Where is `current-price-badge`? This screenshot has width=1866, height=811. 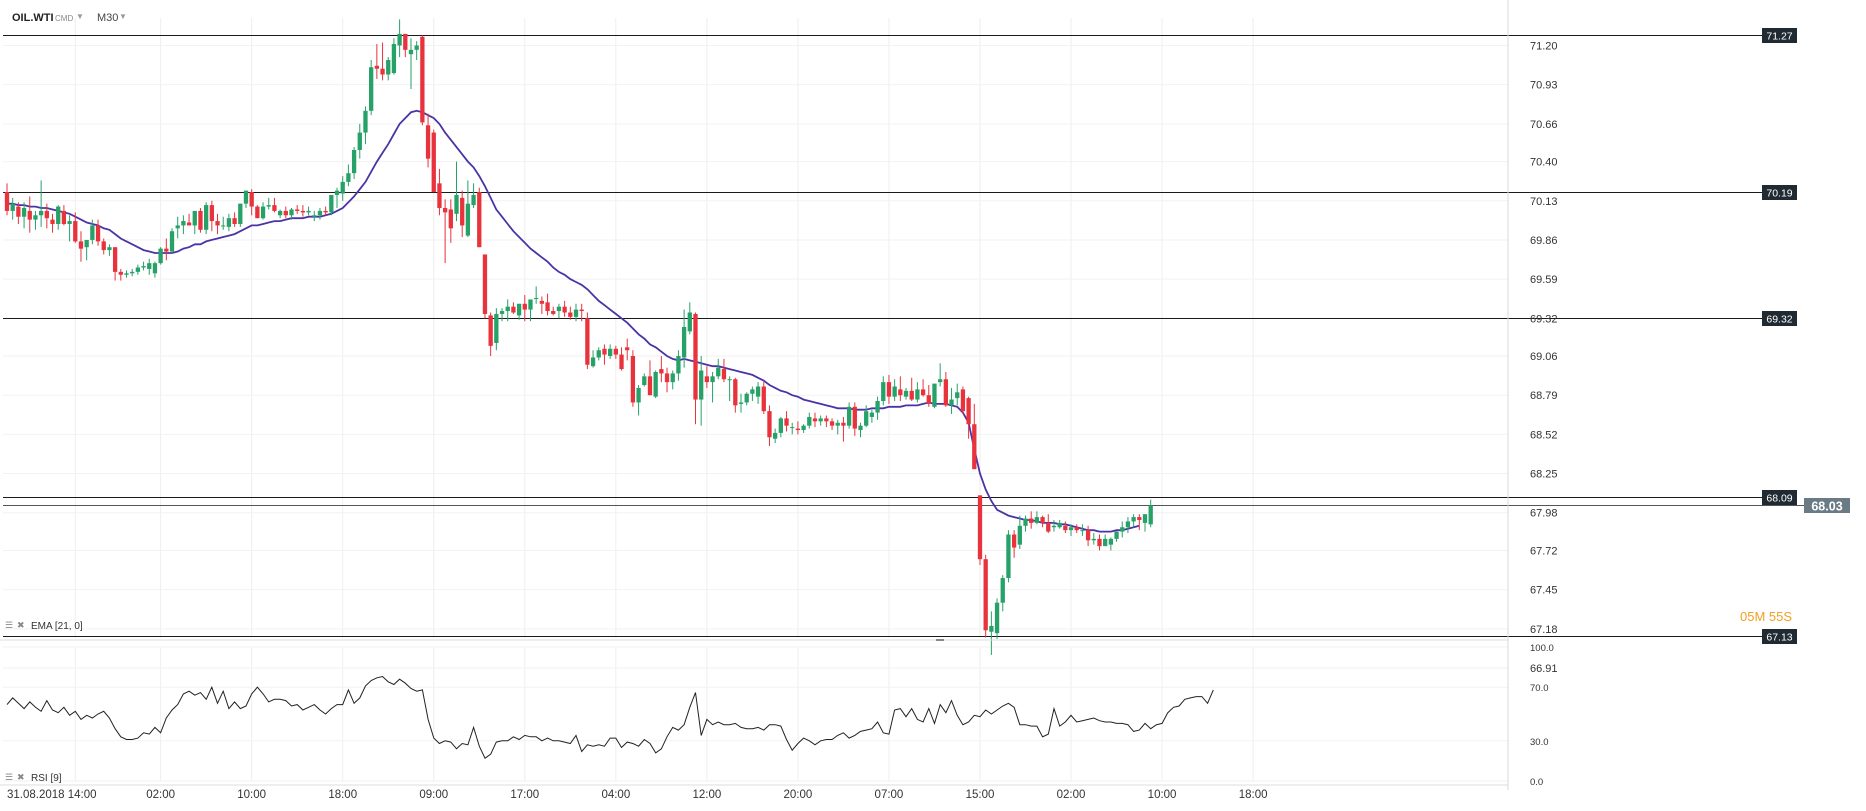 current-price-badge is located at coordinates (1827, 505).